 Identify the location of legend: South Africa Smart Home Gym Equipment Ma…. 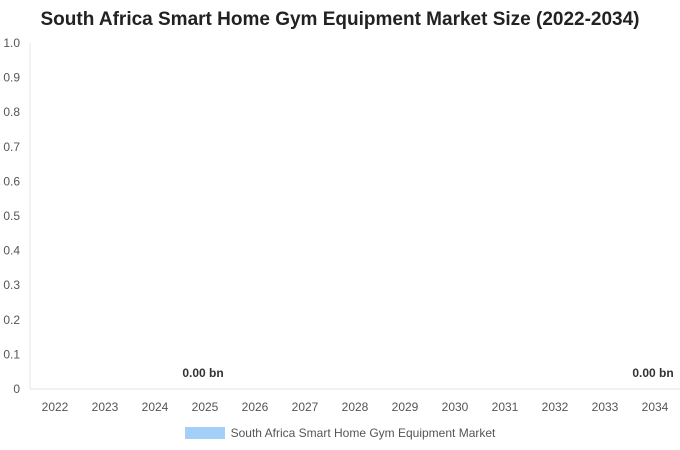
(340, 433).